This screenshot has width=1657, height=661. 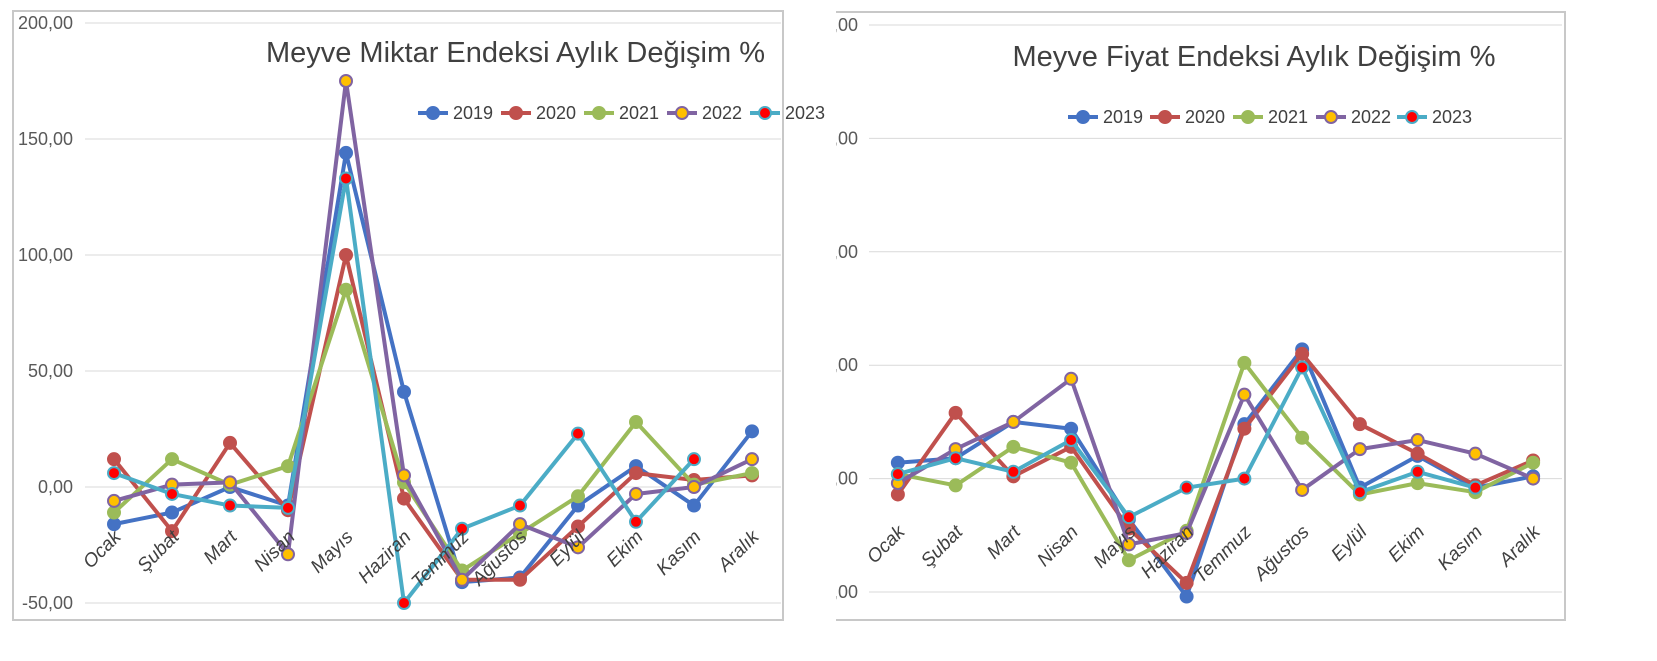 I want to click on legend-item-2023: 2023, so click(x=1434, y=117).